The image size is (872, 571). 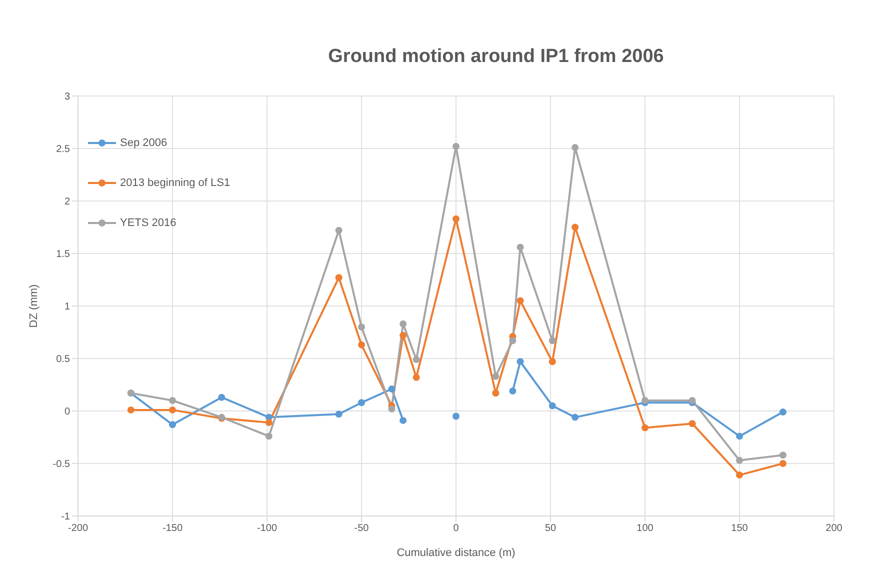 I want to click on y-tick-label: -1, so click(x=65, y=517).